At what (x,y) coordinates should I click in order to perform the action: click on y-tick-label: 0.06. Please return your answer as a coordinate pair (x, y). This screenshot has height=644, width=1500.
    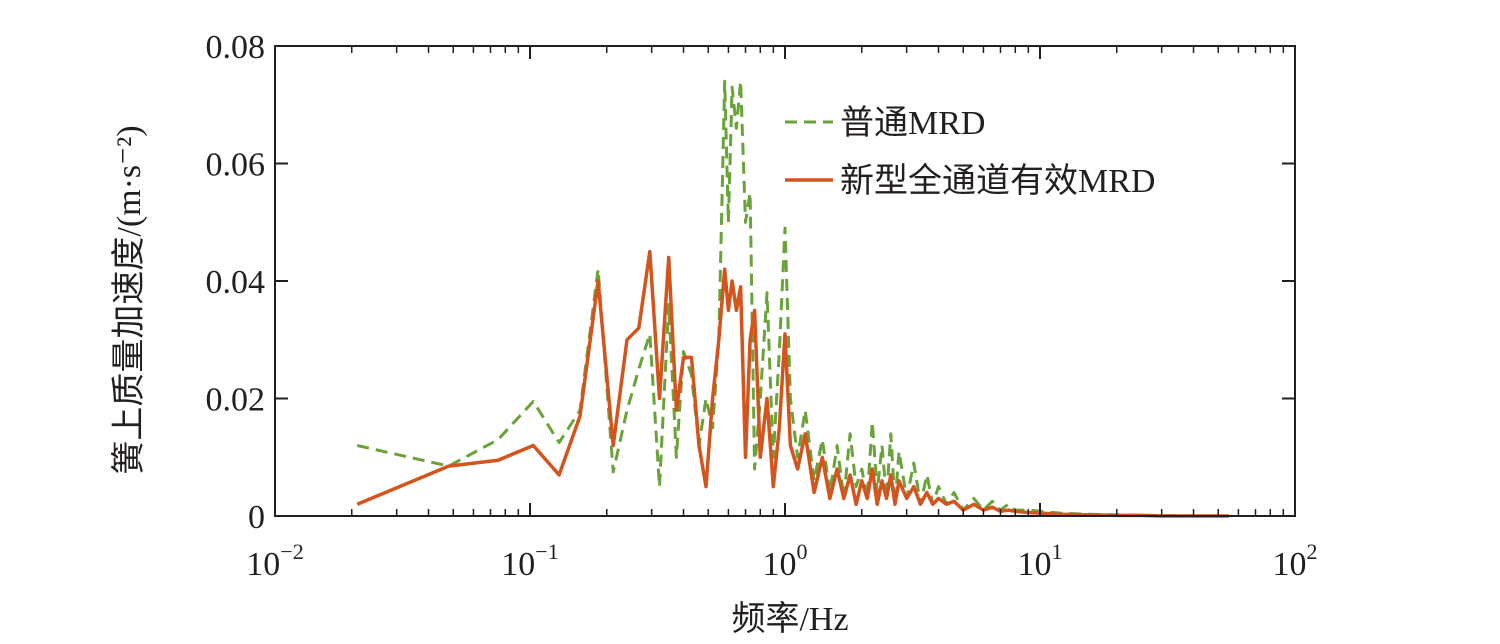
    Looking at the image, I should click on (236, 165).